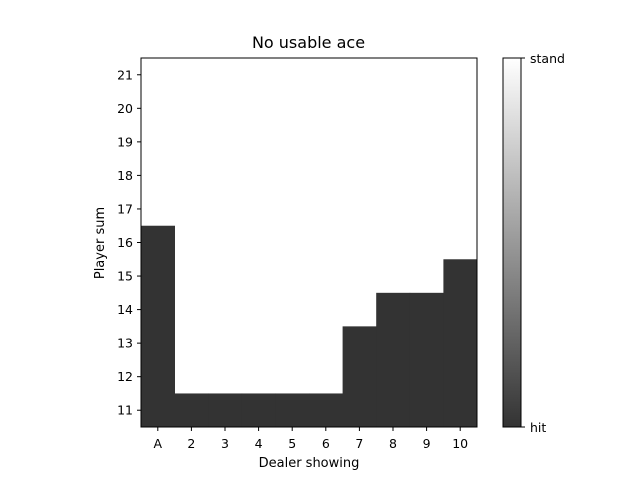 This screenshot has width=640, height=480. I want to click on x-tick-label: 5, so click(292, 443).